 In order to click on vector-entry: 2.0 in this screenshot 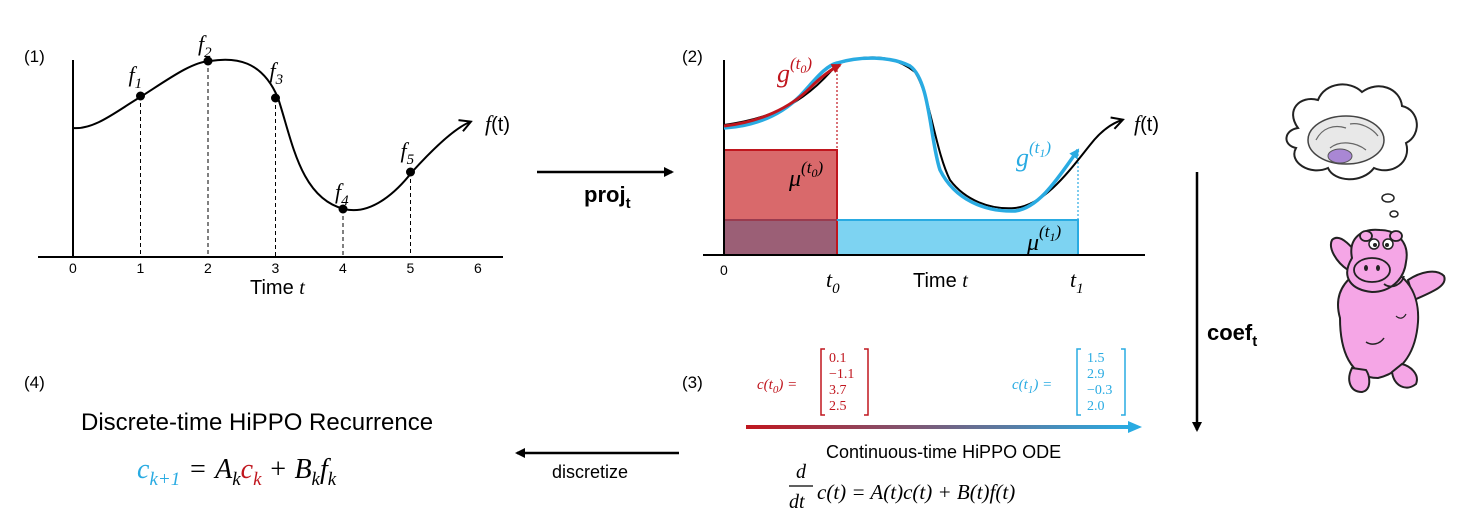, I will do `click(1096, 406)`.